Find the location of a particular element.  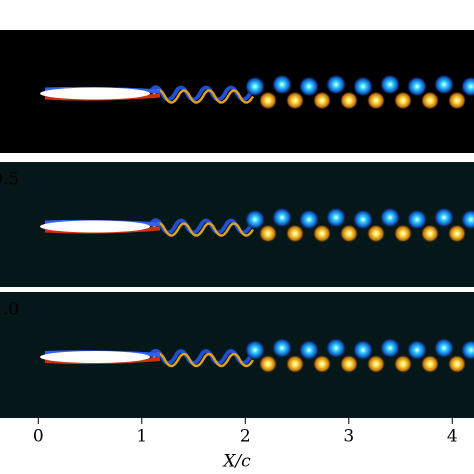

panel-label: 0.5 is located at coordinates (9, 180).